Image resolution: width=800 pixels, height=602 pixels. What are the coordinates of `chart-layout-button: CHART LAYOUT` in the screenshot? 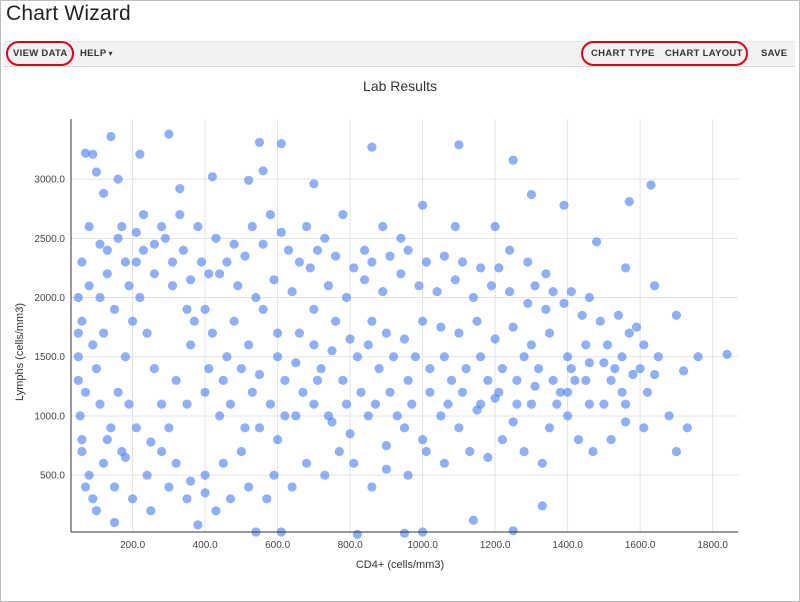 It's located at (704, 53).